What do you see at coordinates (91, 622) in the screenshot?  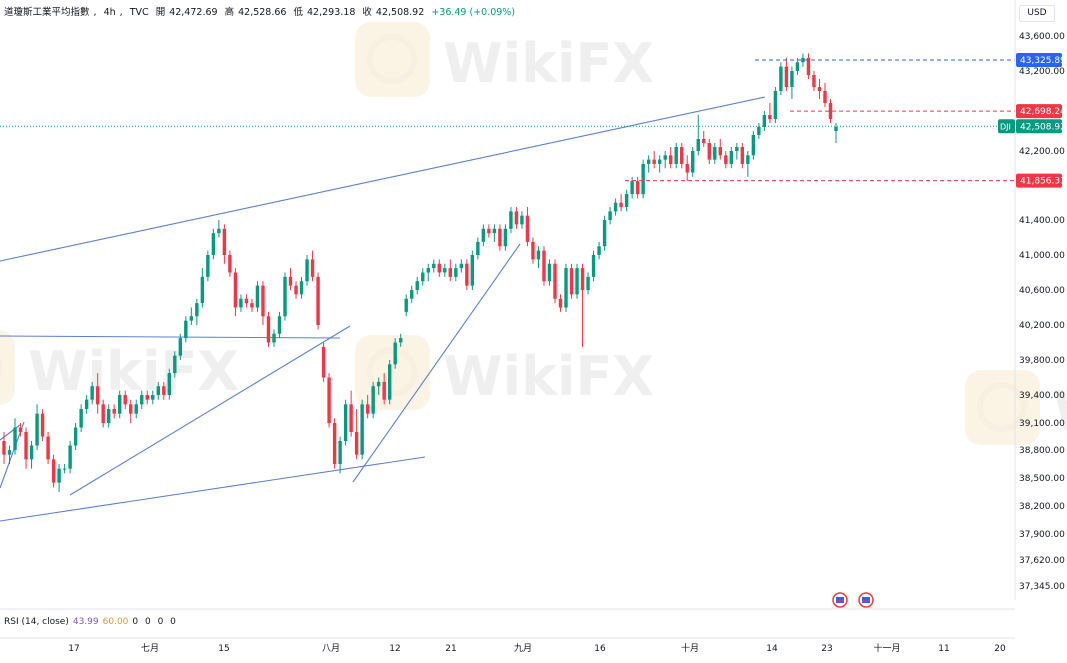 I see `rsi-legend: RSI (14, close) 43.99 60.00 0 0 0 0` at bounding box center [91, 622].